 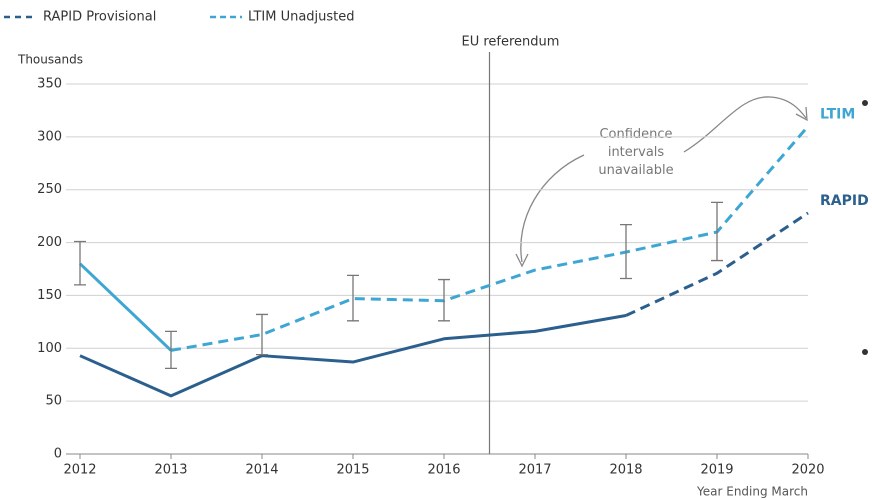 I want to click on annotation: Confidence intervals unavailable, so click(x=635, y=152).